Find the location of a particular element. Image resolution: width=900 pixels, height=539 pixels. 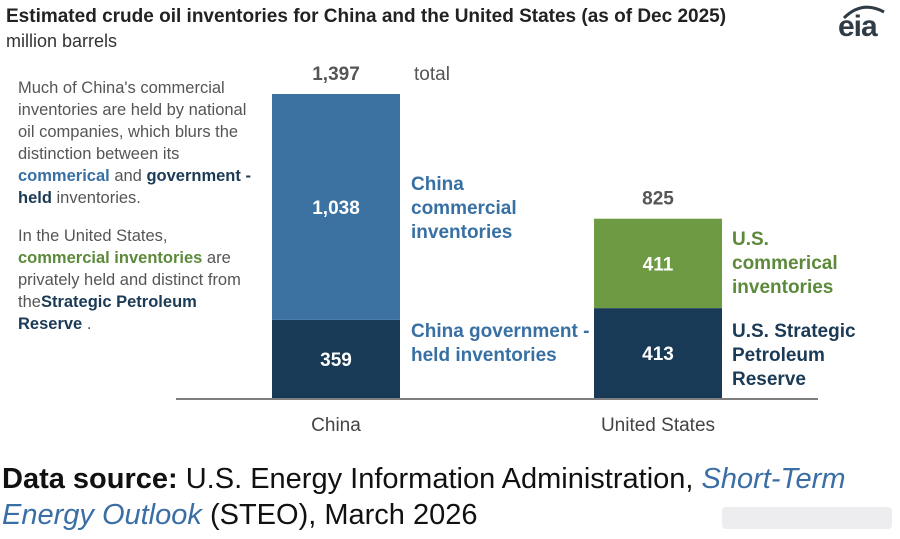

total-word-label: total is located at coordinates (432, 74).